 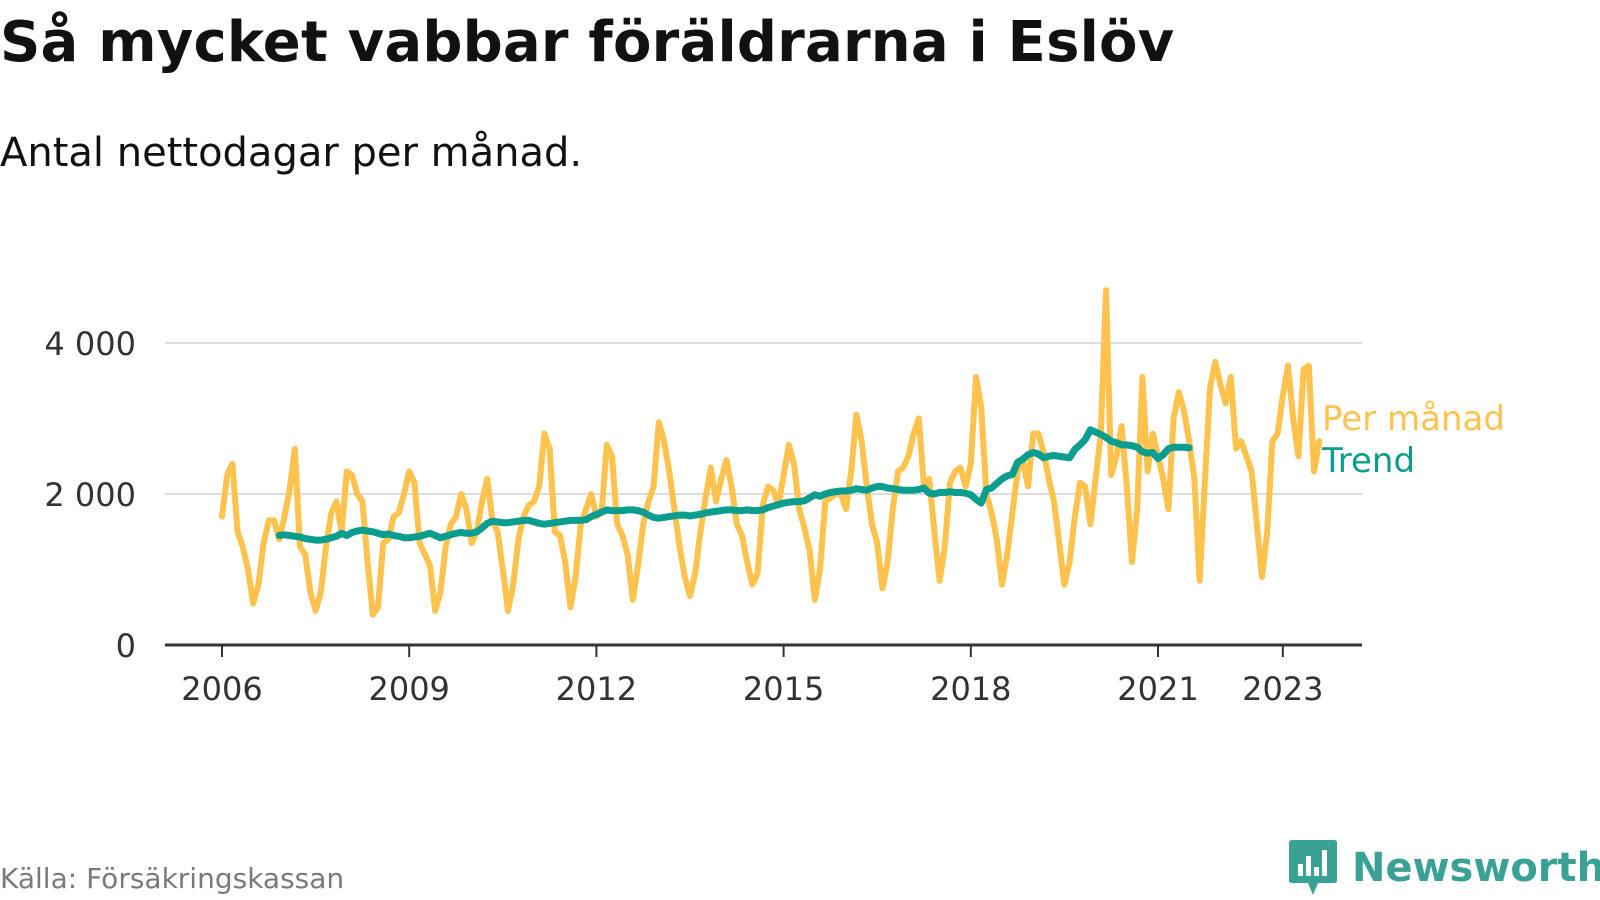 I want to click on bar-chart-speech-bubble-icon, so click(x=1313, y=867).